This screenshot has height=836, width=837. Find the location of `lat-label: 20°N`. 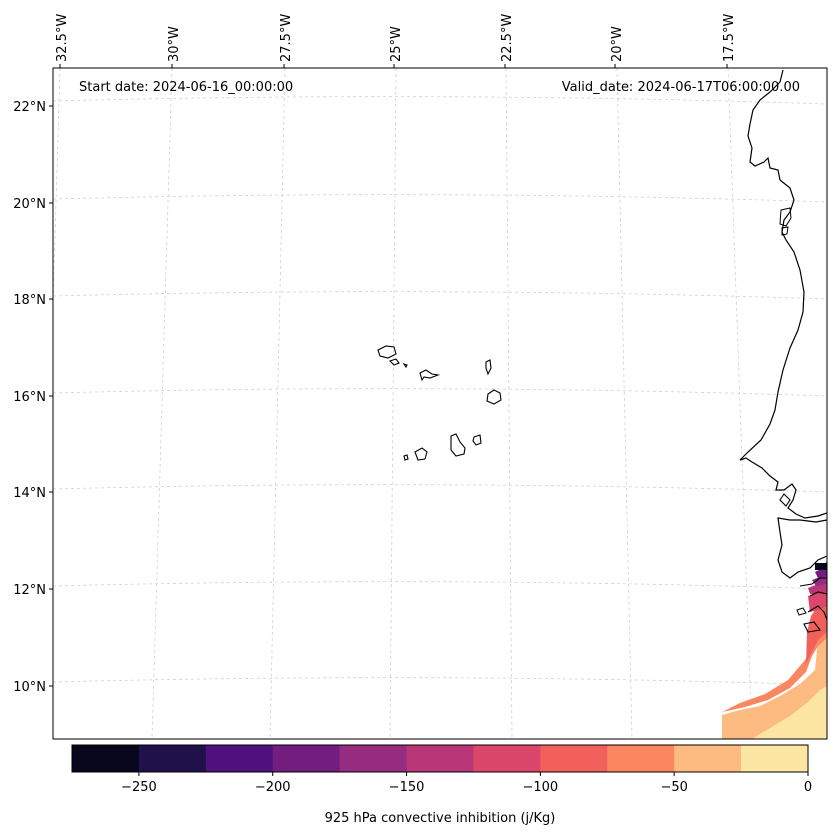

lat-label: 20°N is located at coordinates (29, 204).